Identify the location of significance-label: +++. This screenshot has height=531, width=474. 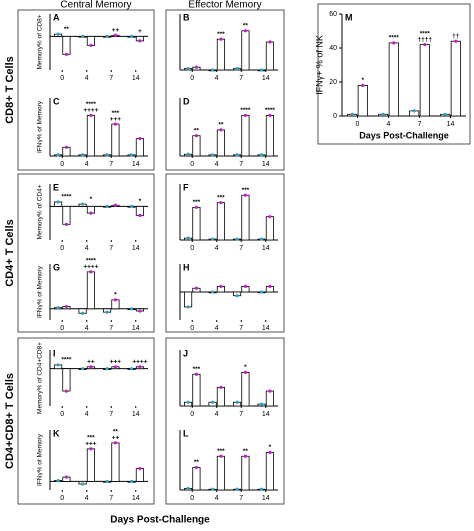
(116, 119).